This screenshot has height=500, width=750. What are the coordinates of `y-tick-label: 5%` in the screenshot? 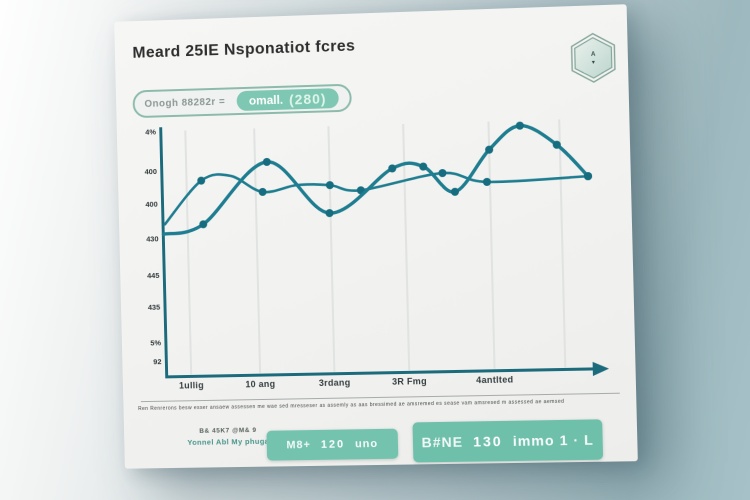 It's located at (156, 343).